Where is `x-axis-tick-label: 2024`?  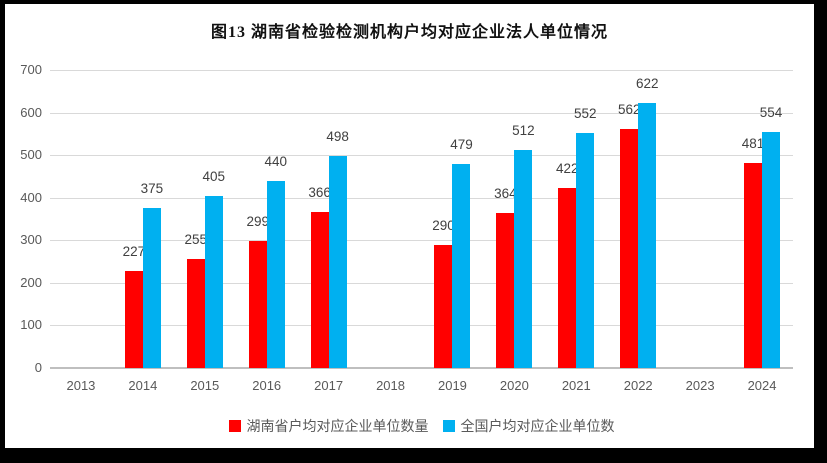
x-axis-tick-label: 2024 is located at coordinates (762, 385).